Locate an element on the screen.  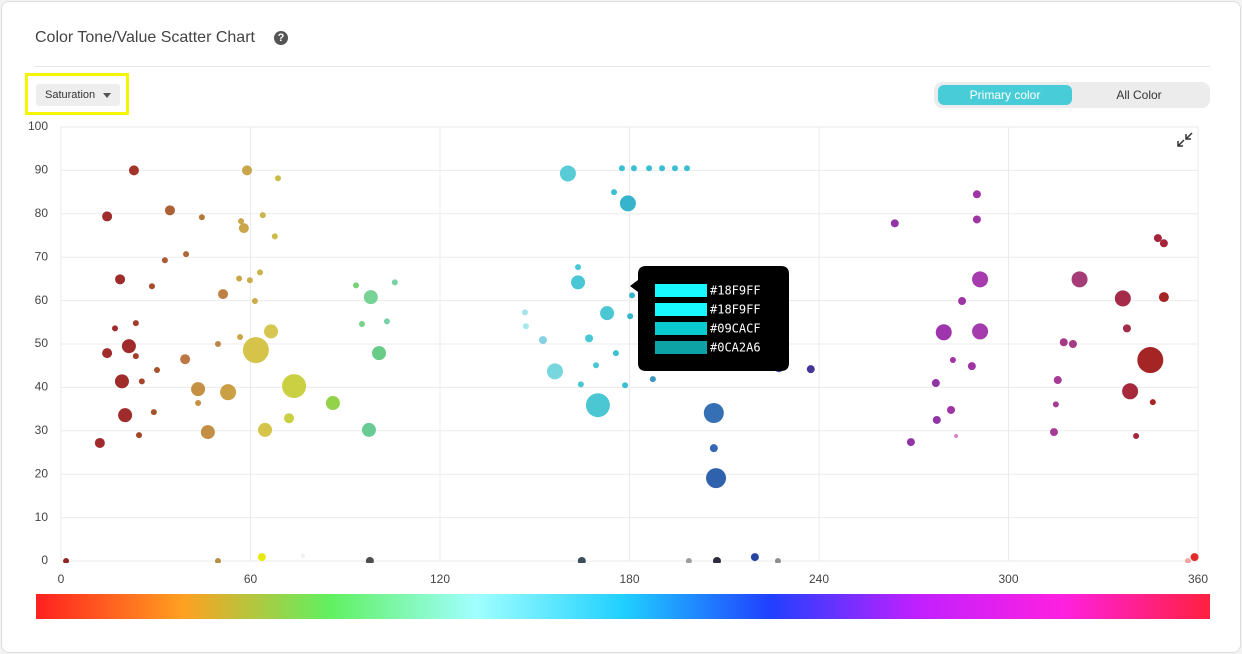
dropdown: Saturation is located at coordinates (78, 95).